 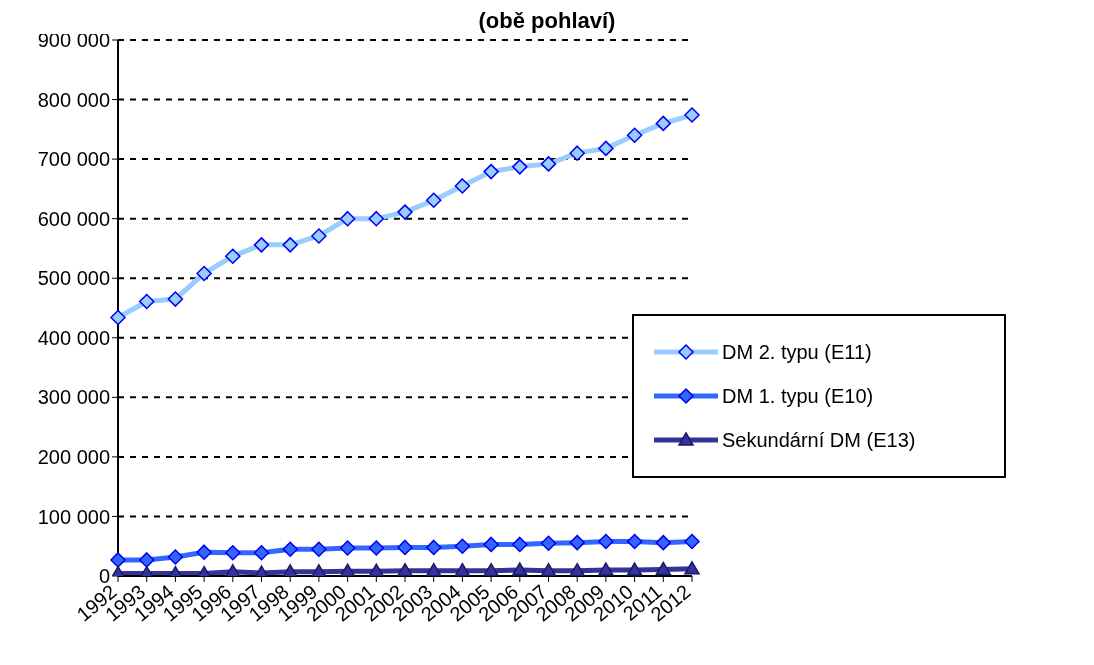 I want to click on y-tick-label: 300 000, so click(x=73, y=397).